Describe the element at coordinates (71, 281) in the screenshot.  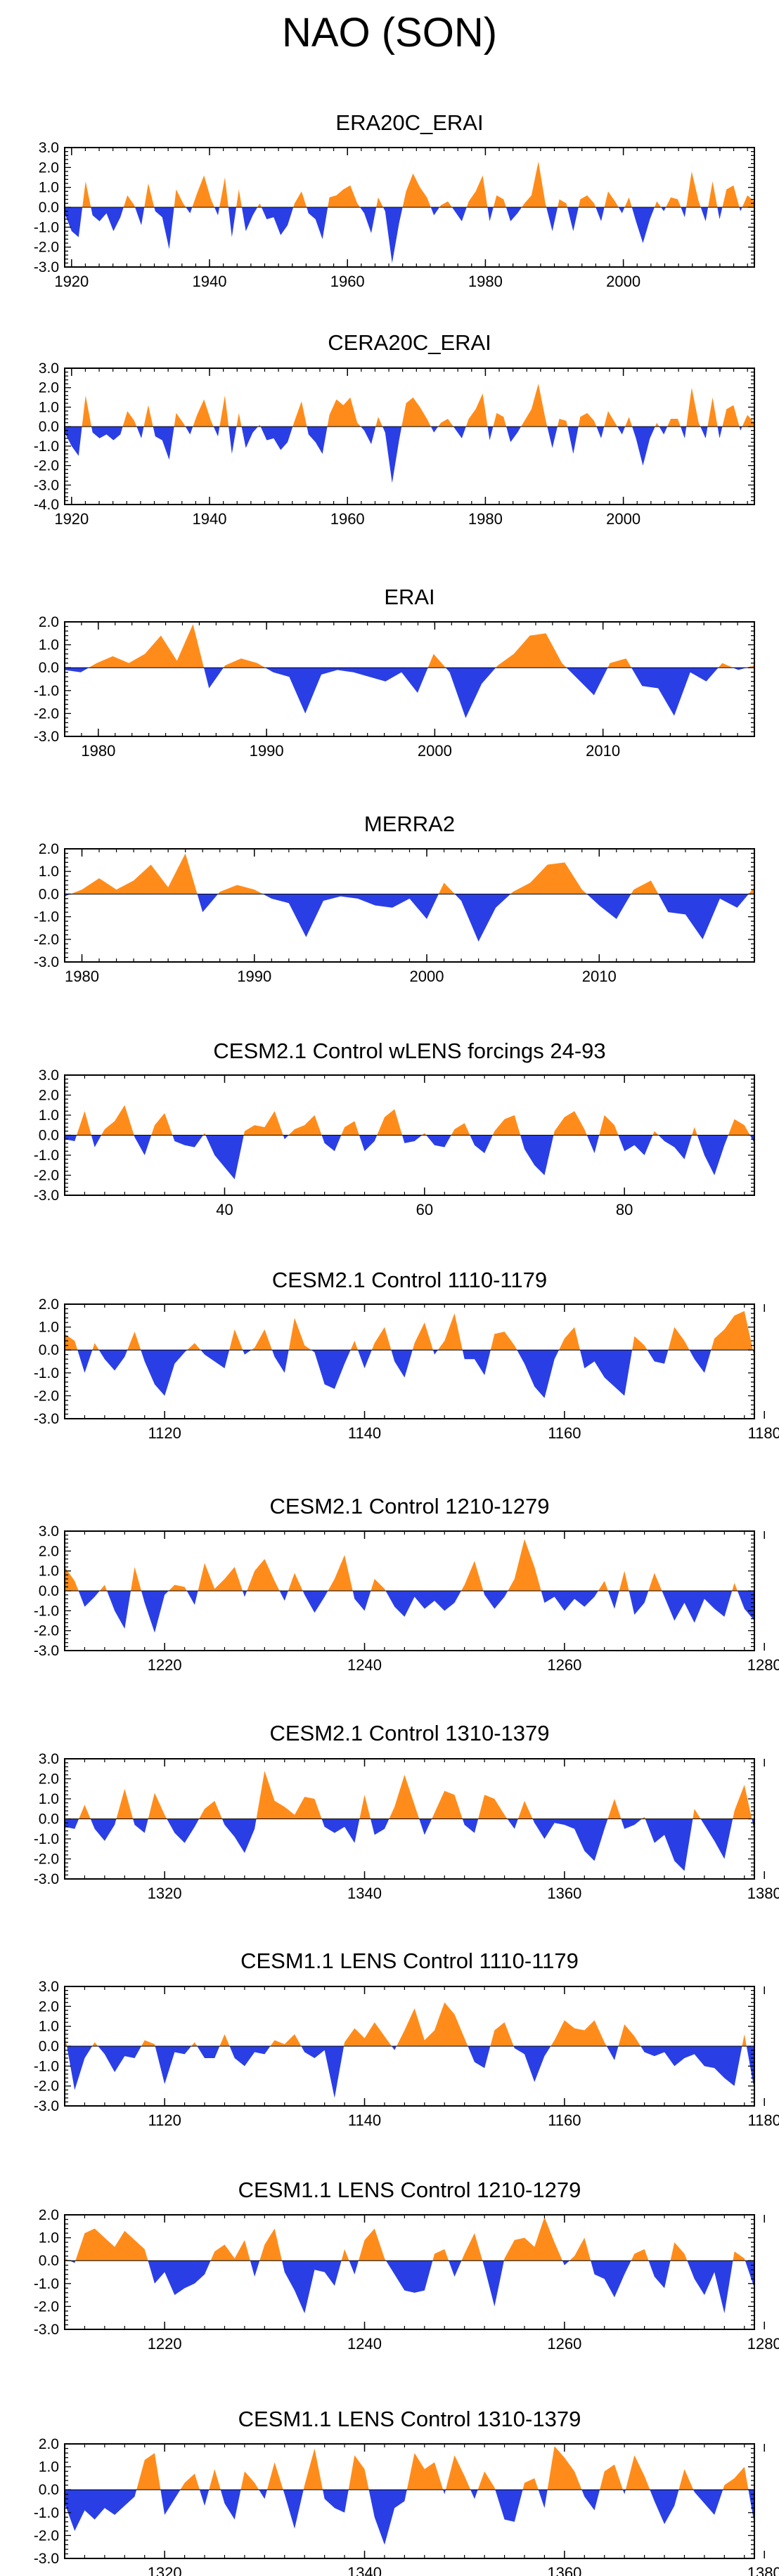
I see `x-tick-label: 1920` at that location.